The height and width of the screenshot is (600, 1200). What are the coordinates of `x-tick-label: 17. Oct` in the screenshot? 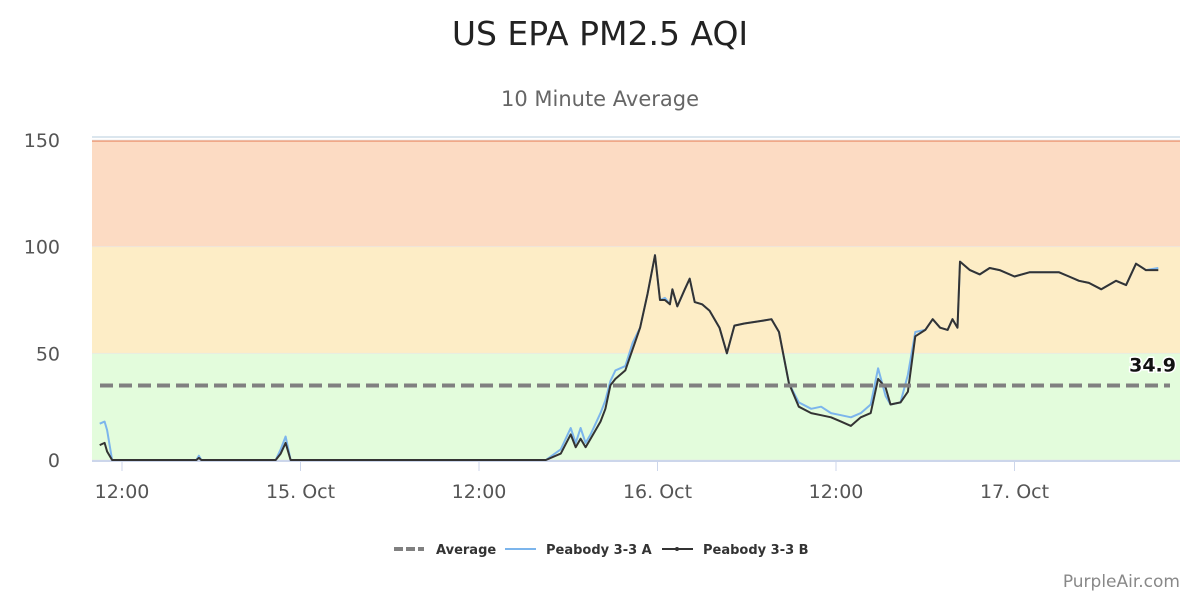 It's located at (1014, 492).